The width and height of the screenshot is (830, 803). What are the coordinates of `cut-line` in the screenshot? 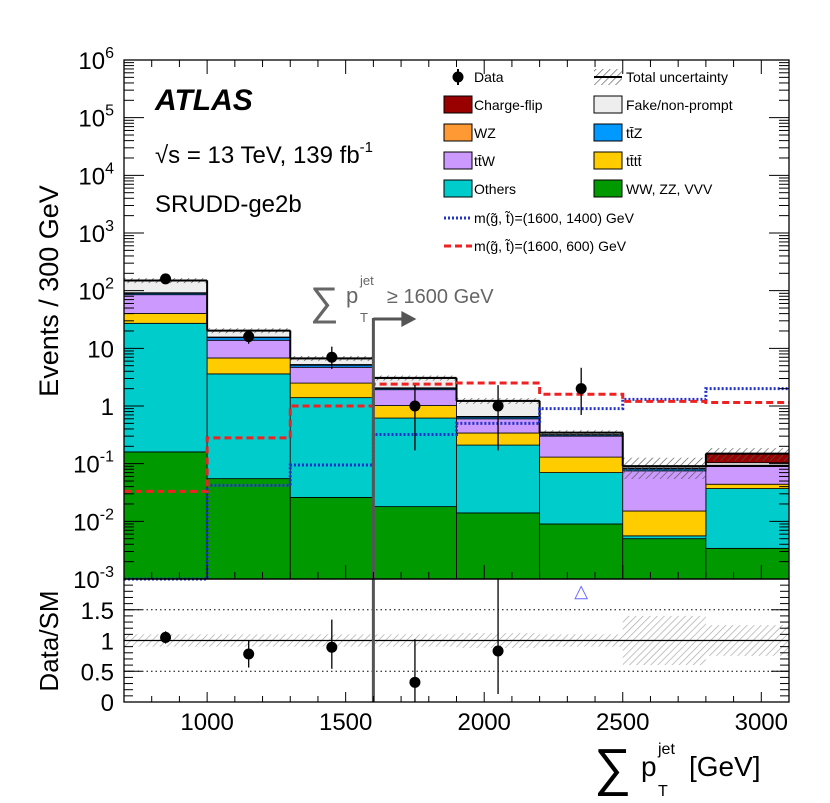 It's located at (394, 506).